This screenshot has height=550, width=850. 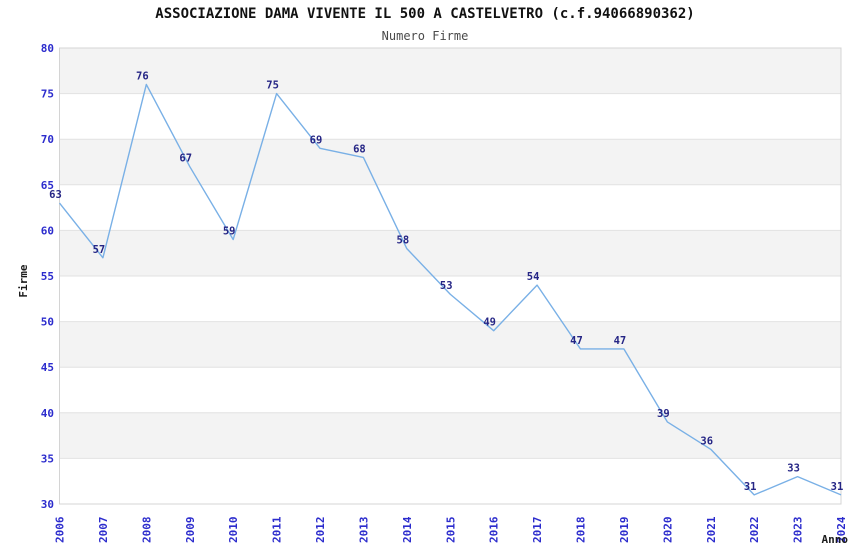 What do you see at coordinates (667, 530) in the screenshot?
I see `x-tick-label: 2020` at bounding box center [667, 530].